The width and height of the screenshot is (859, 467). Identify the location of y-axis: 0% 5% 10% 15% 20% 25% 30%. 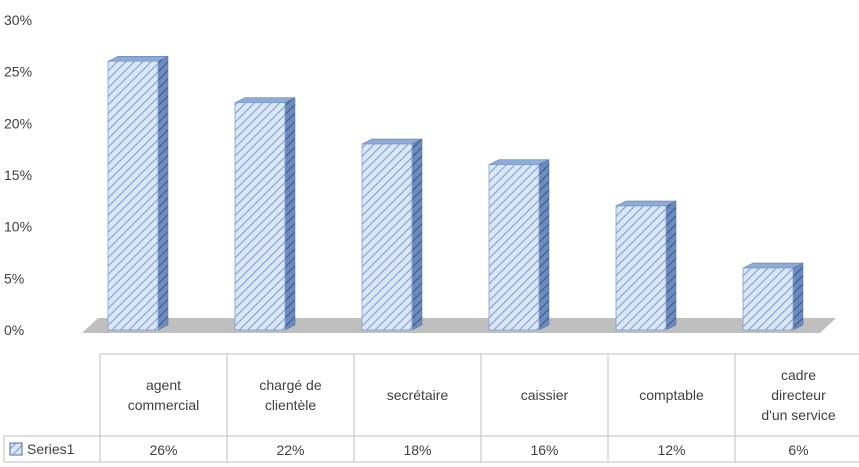
(18, 175).